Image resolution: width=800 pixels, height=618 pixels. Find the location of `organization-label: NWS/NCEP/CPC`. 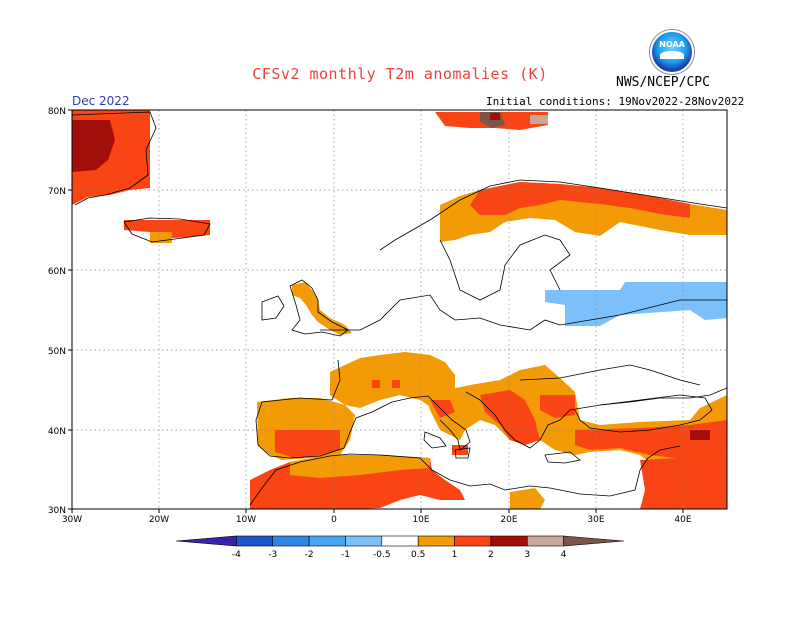

organization-label: NWS/NCEP/CPC is located at coordinates (663, 82).